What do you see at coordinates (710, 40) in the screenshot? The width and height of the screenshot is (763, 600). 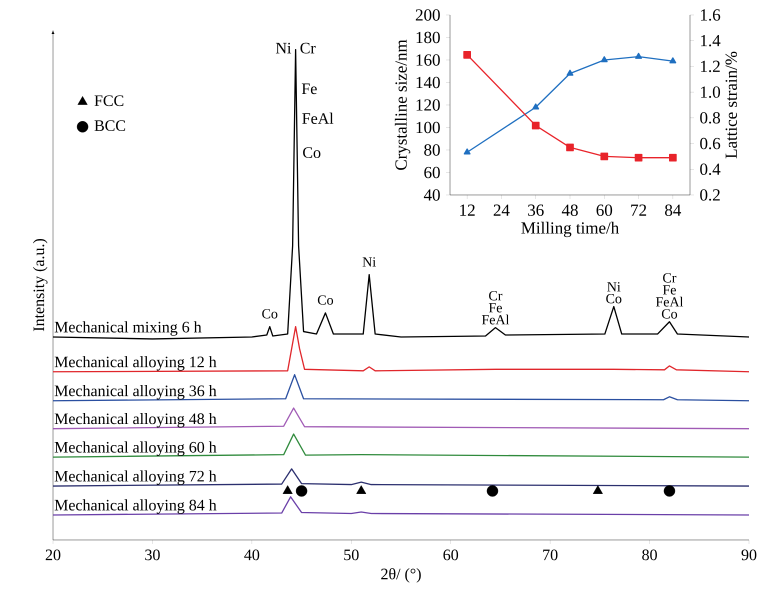 I see `y2-tick-label: 1.4` at bounding box center [710, 40].